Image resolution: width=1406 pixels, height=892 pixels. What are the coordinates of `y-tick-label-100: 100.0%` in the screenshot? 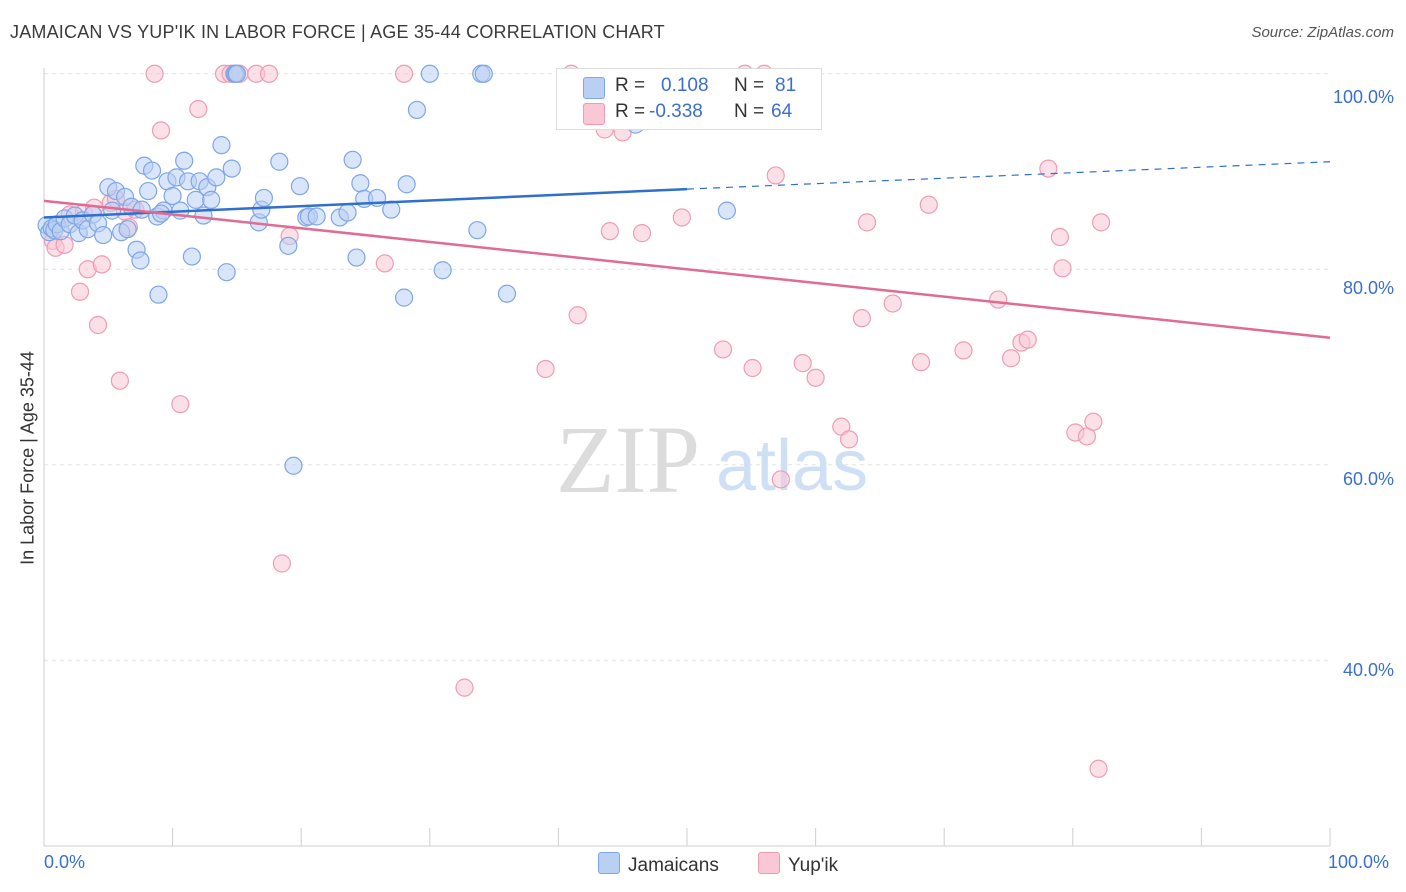 It's located at (1363, 97).